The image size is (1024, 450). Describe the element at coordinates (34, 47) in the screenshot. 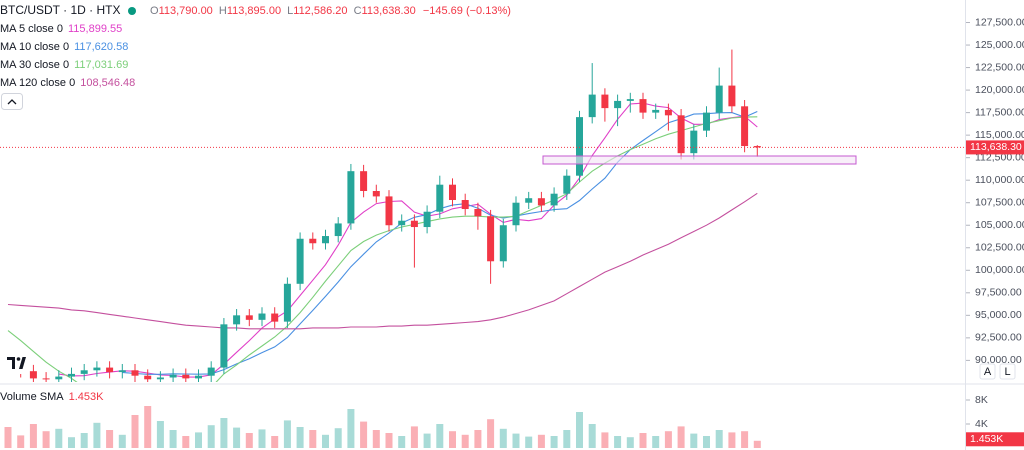

I see `ma-legend-name: MA 10 close 0` at that location.